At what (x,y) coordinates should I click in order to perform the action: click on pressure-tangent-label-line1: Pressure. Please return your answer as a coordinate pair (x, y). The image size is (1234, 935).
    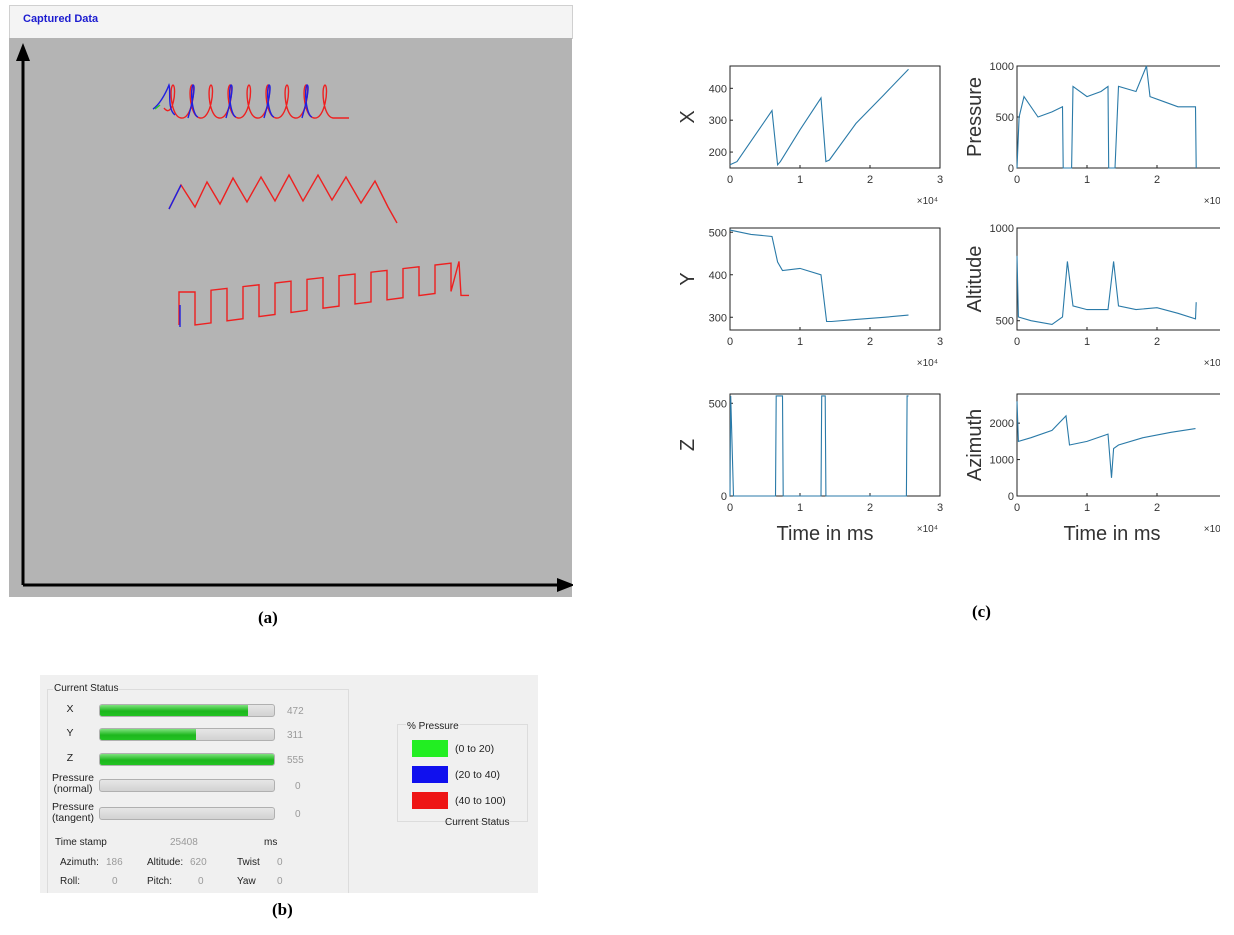
    Looking at the image, I should click on (72, 807).